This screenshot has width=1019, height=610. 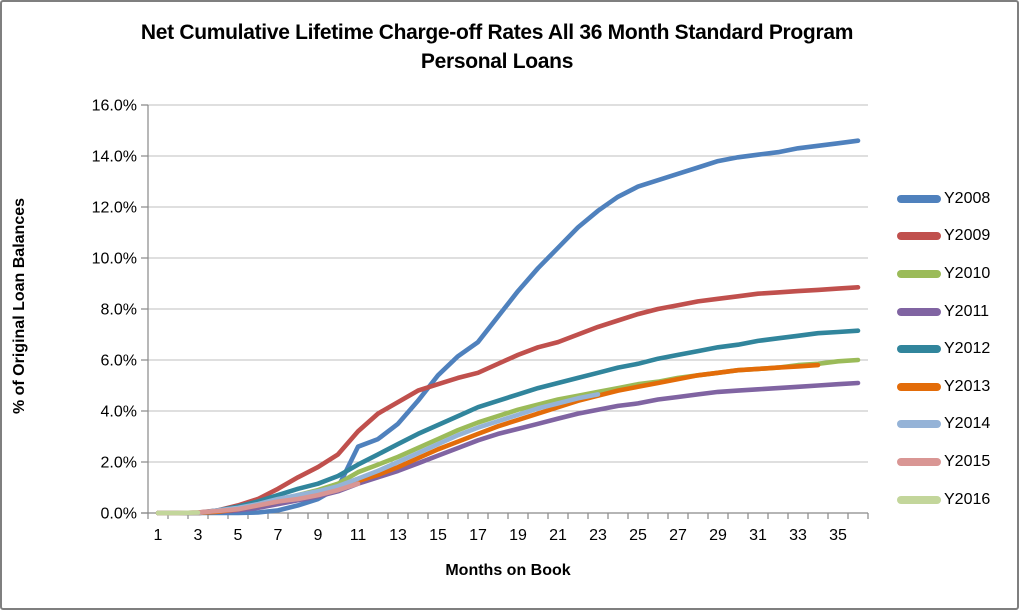 What do you see at coordinates (158, 535) in the screenshot?
I see `x-tick-label: 1` at bounding box center [158, 535].